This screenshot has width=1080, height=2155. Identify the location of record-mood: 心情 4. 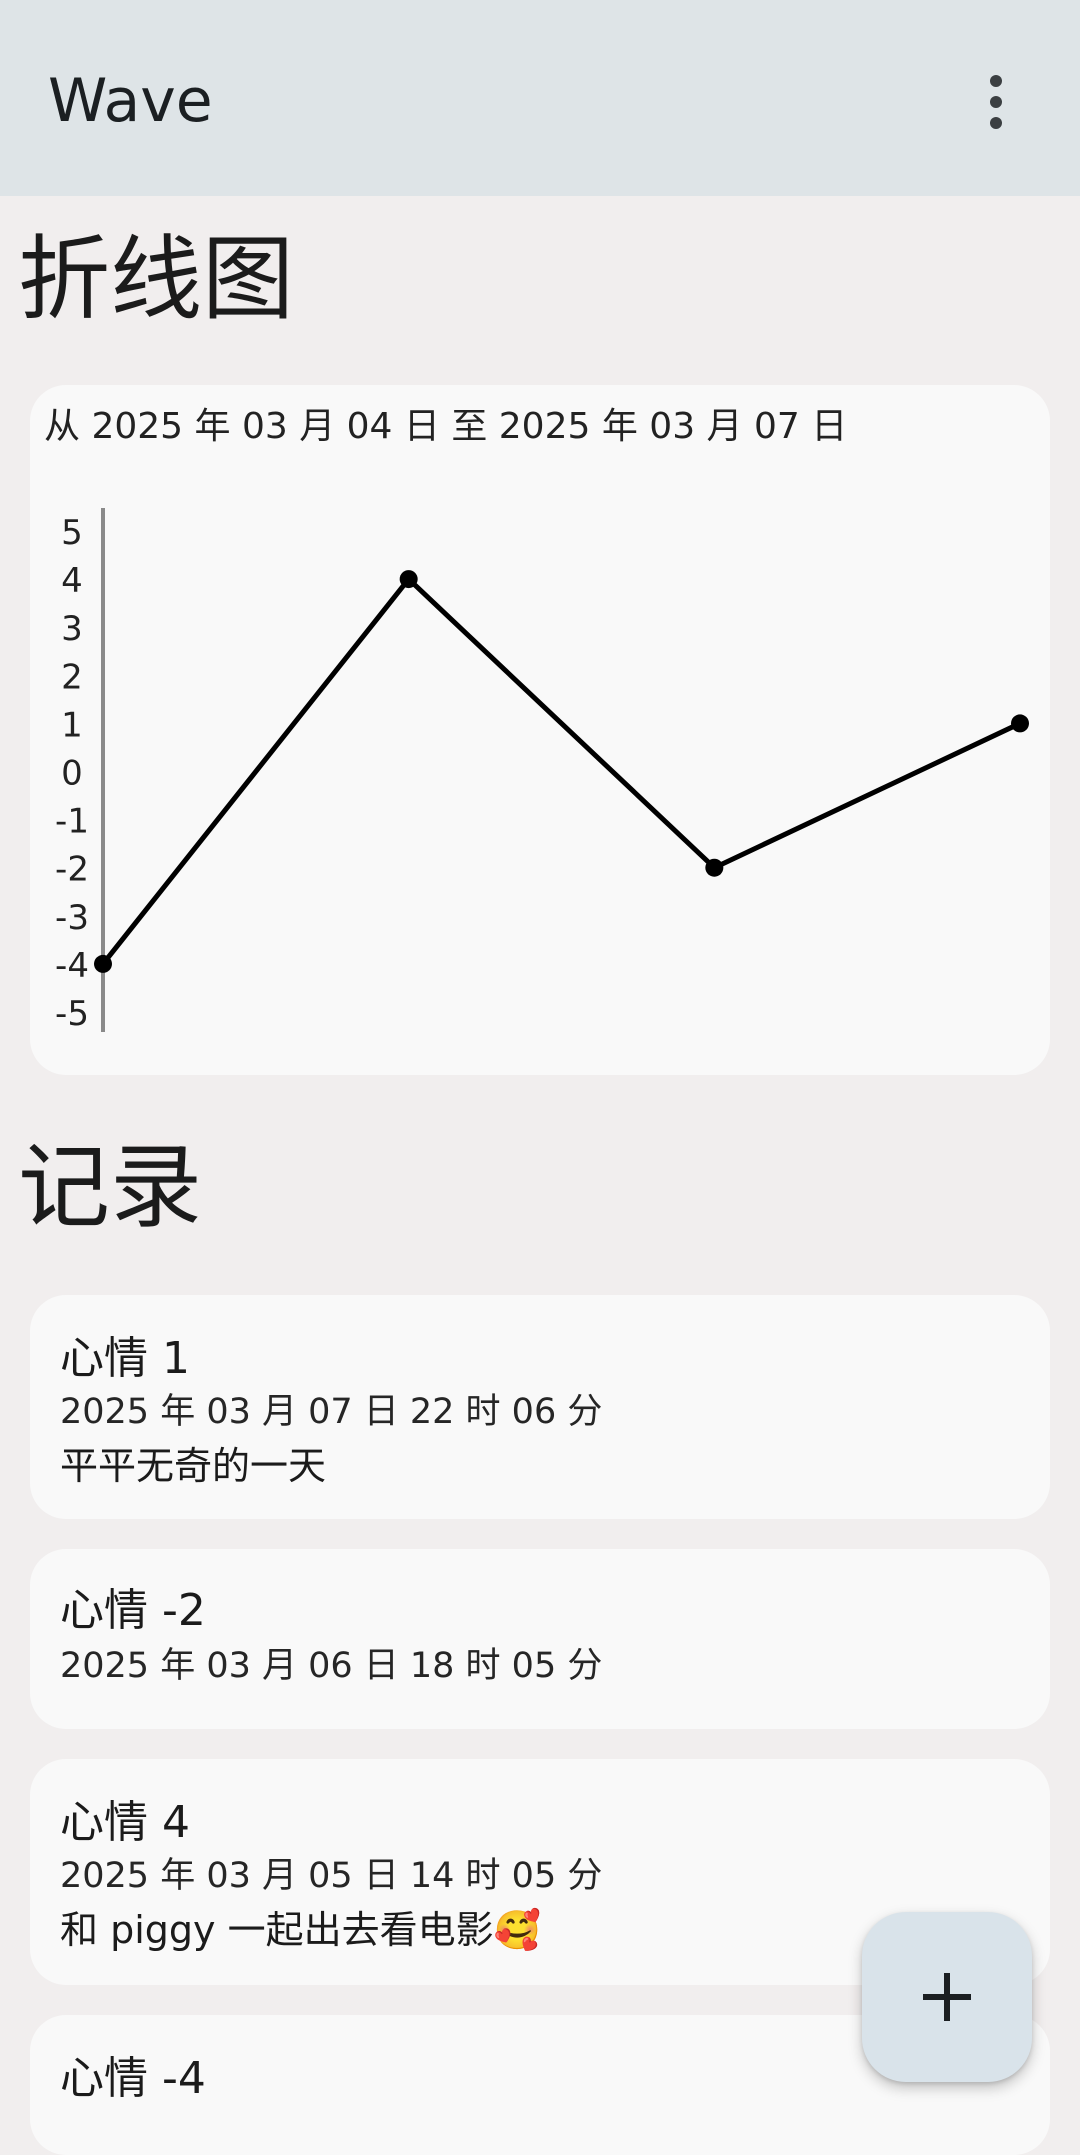
(125, 1822).